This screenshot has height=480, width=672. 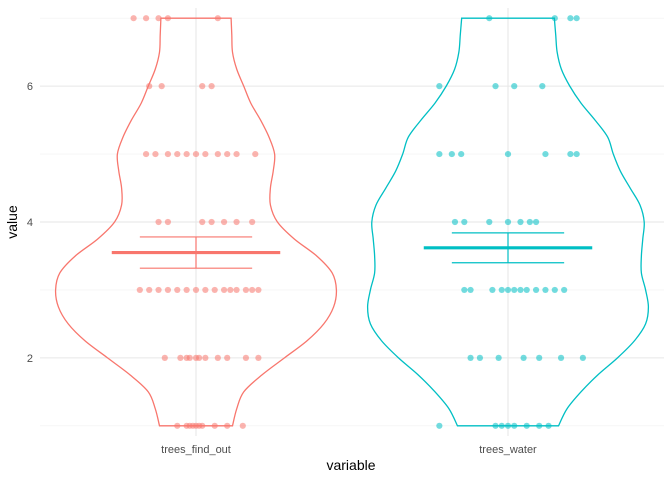 What do you see at coordinates (196, 450) in the screenshot?
I see `x-tick-label: trees_find_out` at bounding box center [196, 450].